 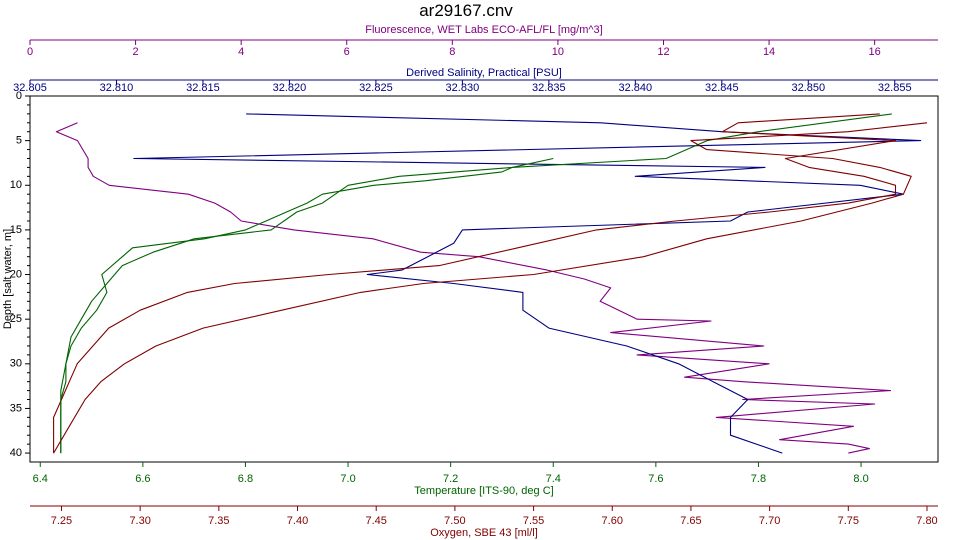 I want to click on fluorescence-tick-label: 8, so click(x=452, y=52).